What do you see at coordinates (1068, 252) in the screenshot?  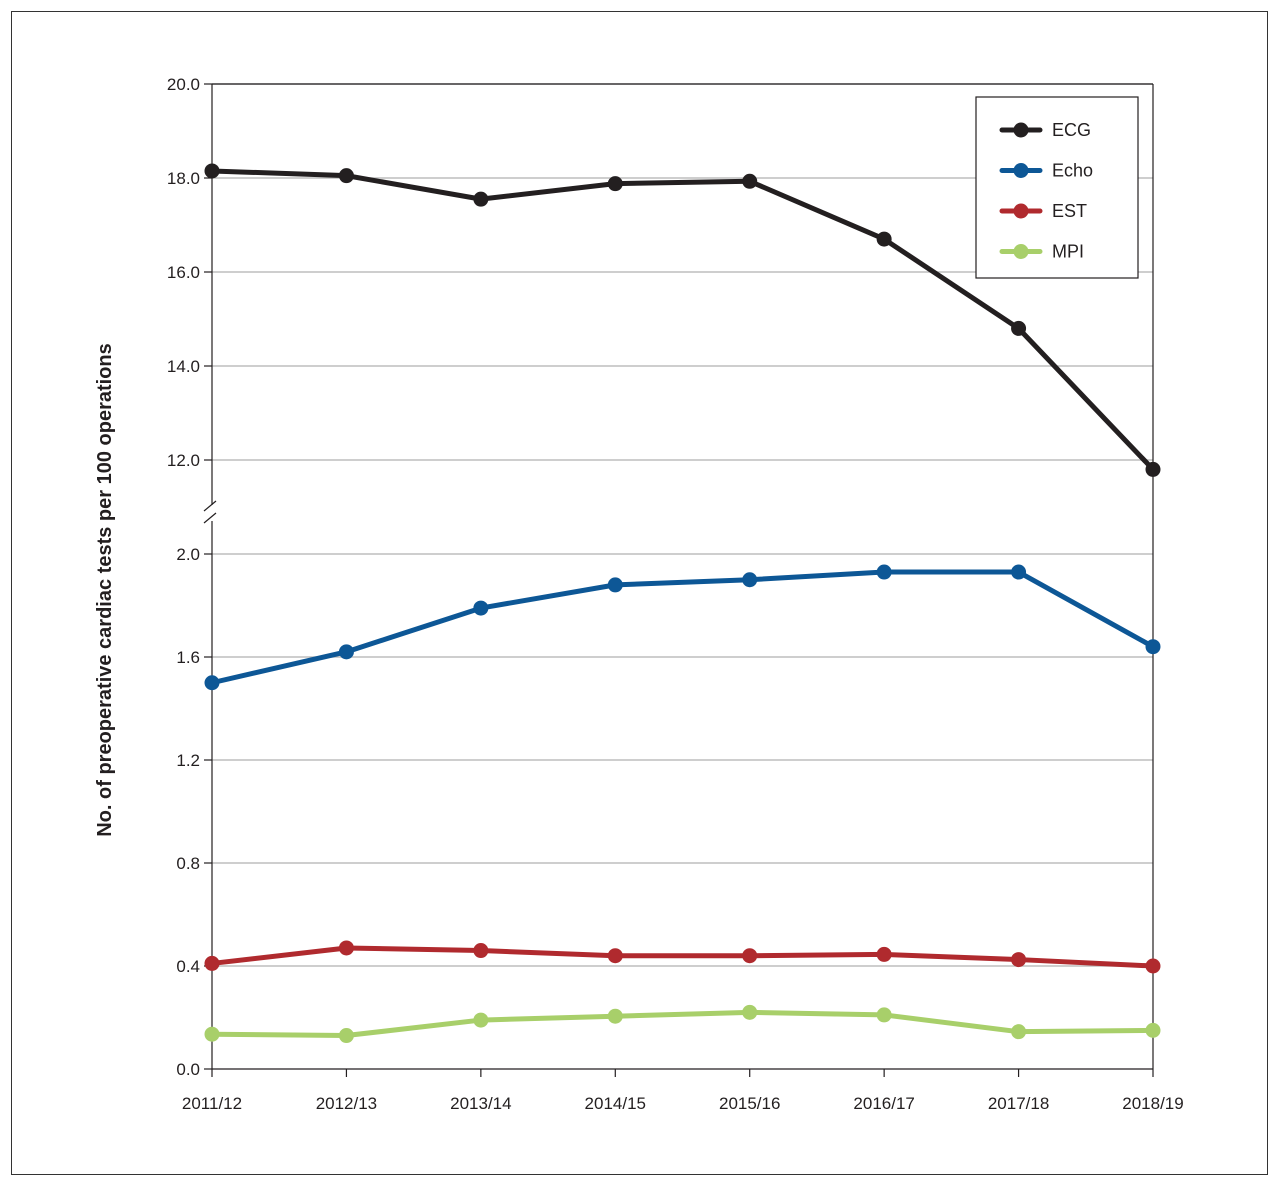 I see `legend-label-mpi: MPI` at bounding box center [1068, 252].